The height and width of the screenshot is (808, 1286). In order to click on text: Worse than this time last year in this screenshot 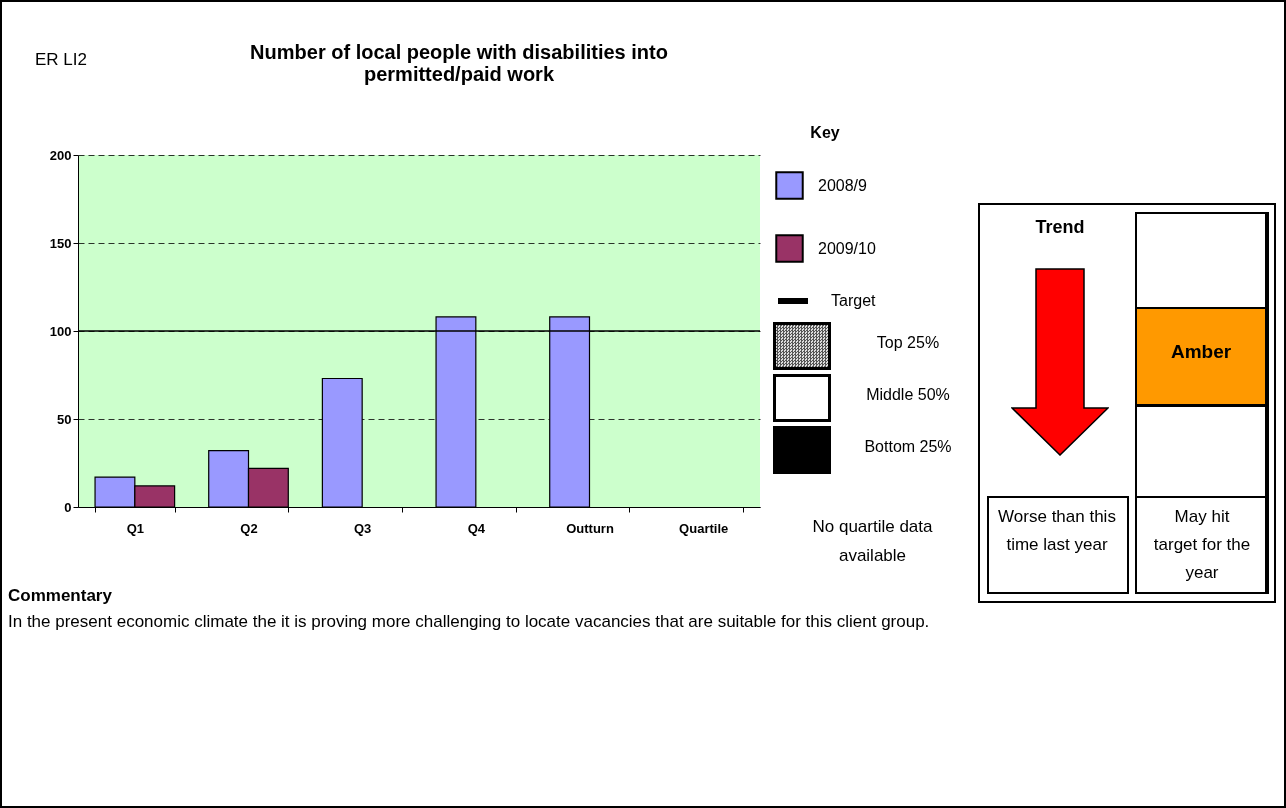, I will do `click(1057, 531)`.